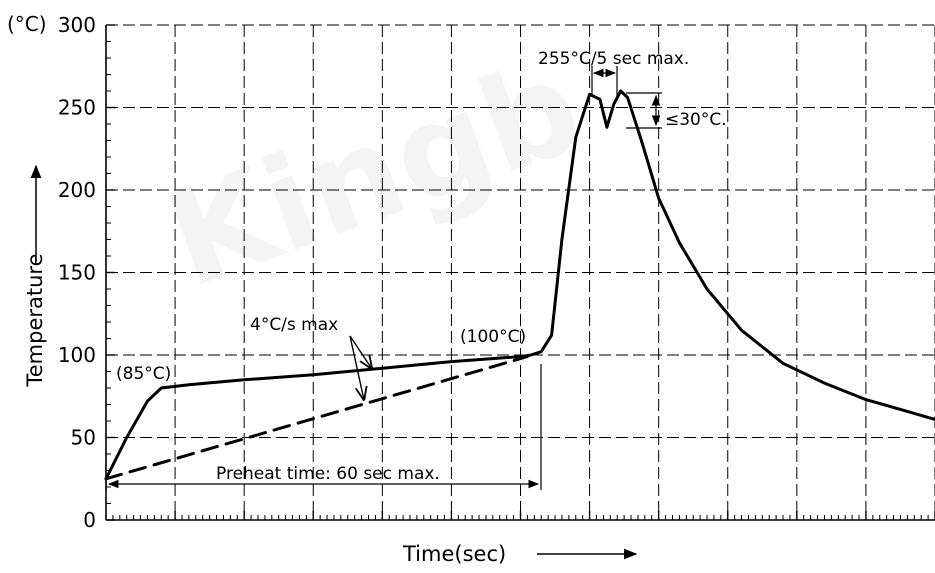  I want to click on y-axis-title-group: Temperature, so click(35, 276).